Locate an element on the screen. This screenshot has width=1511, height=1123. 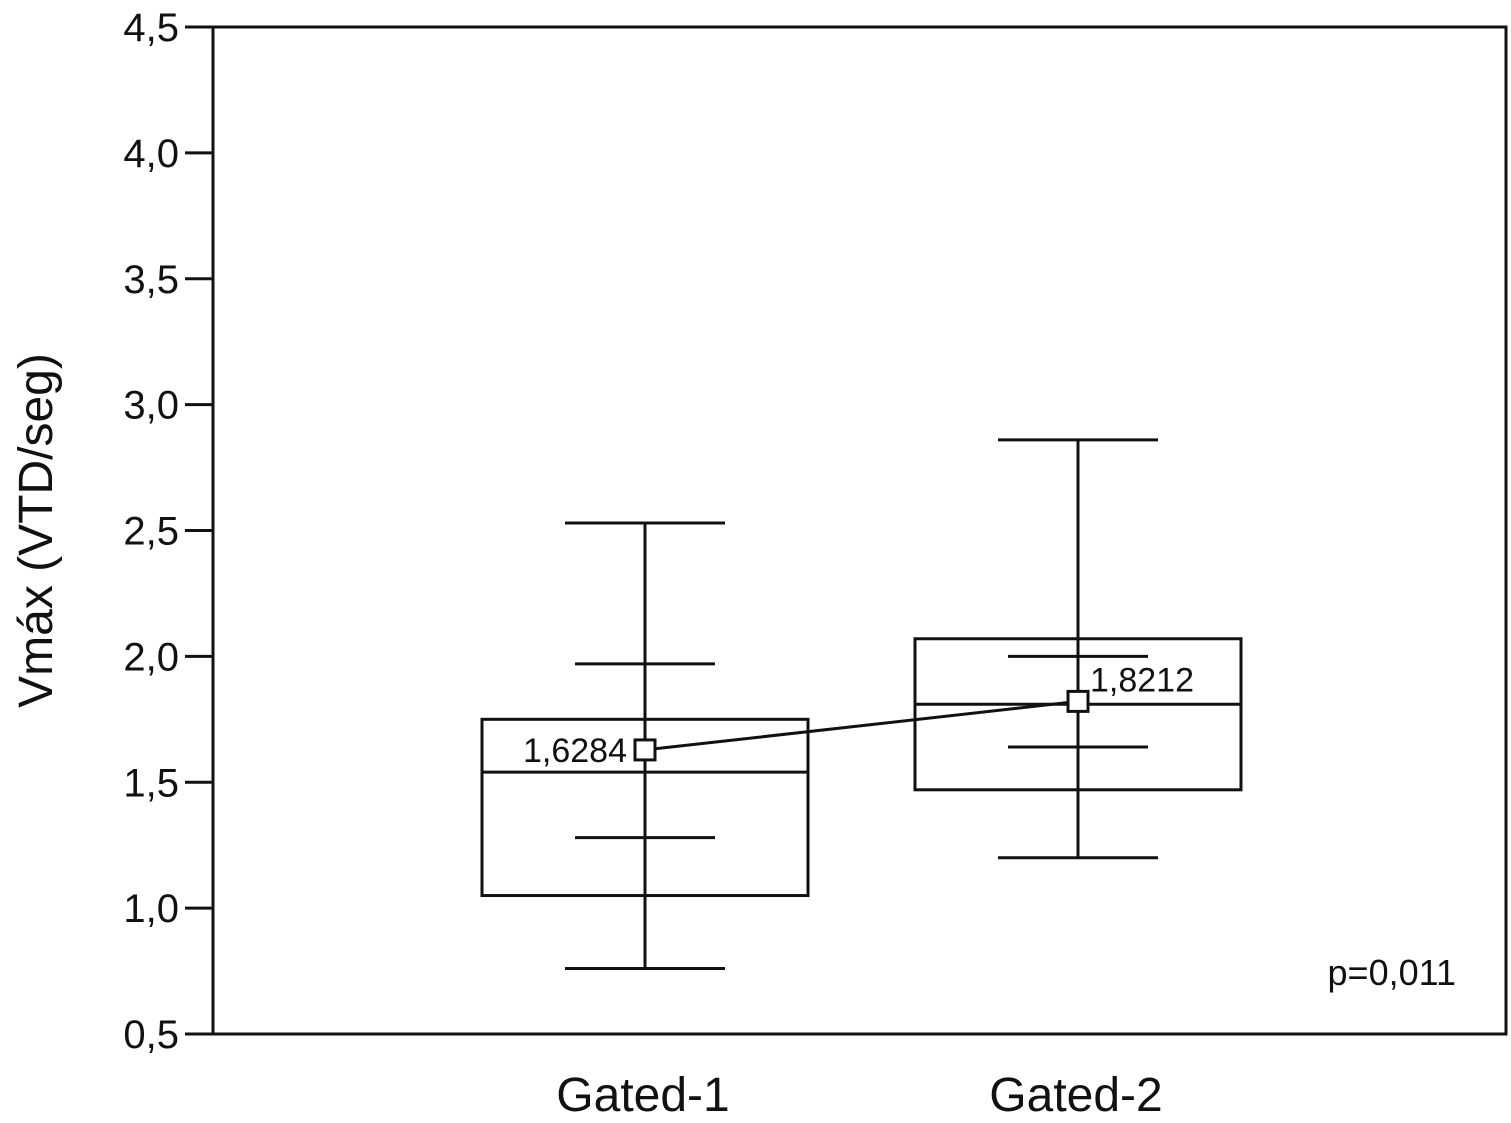
y-axis: 0,5 1,0 1,5 2,0 2,5 3,0 3,5 4,0 4,5 is located at coordinates (168, 531).